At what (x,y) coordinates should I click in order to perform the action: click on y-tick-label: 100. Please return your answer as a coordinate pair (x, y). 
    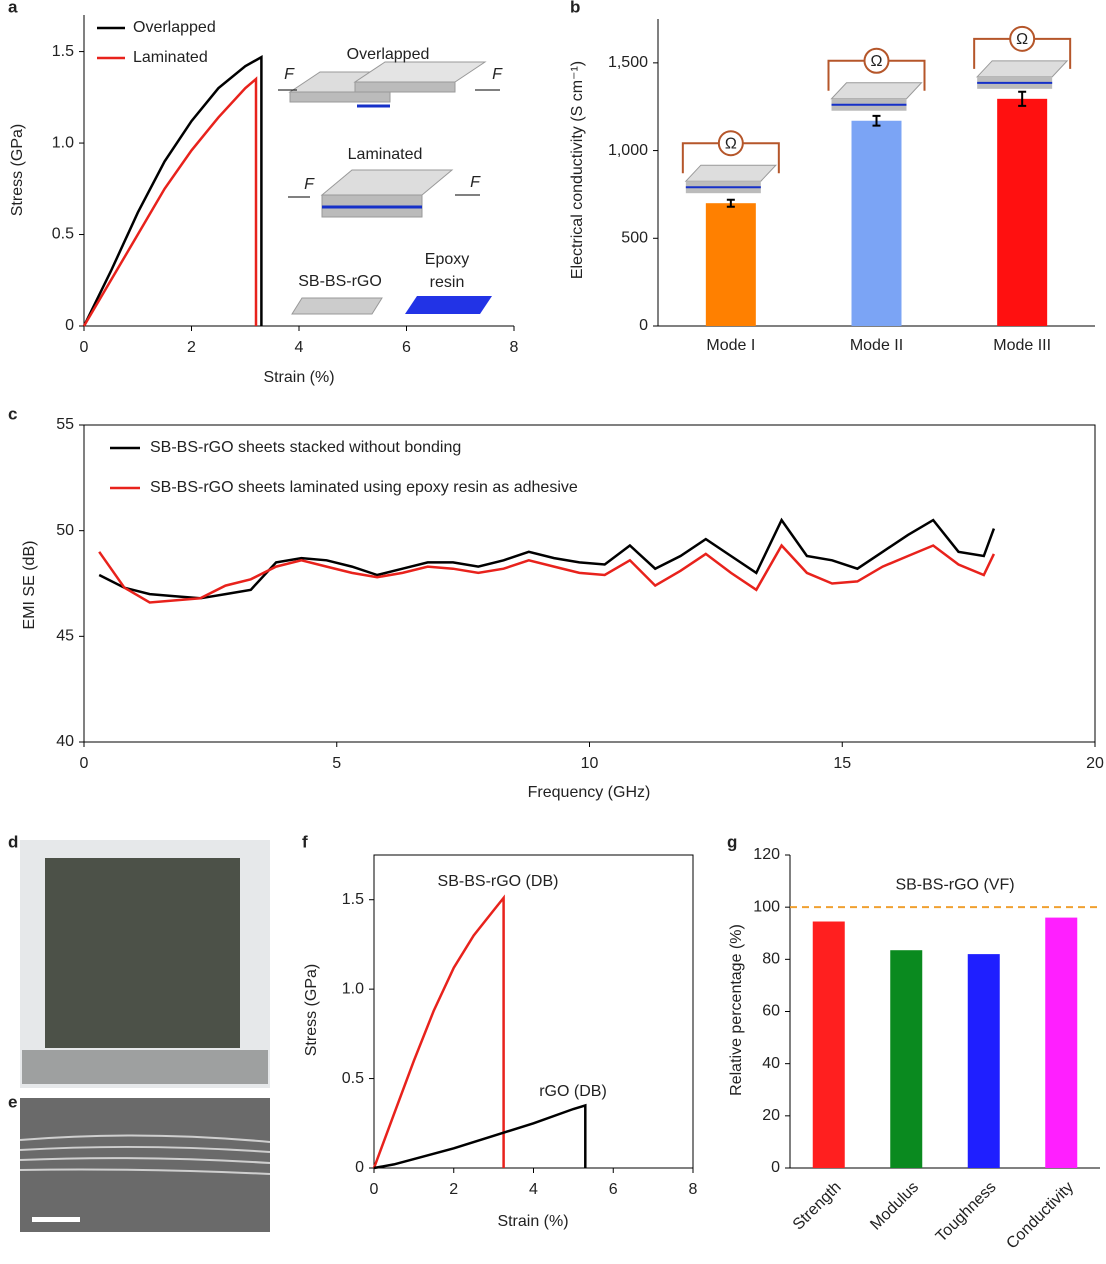
    Looking at the image, I should click on (766, 906).